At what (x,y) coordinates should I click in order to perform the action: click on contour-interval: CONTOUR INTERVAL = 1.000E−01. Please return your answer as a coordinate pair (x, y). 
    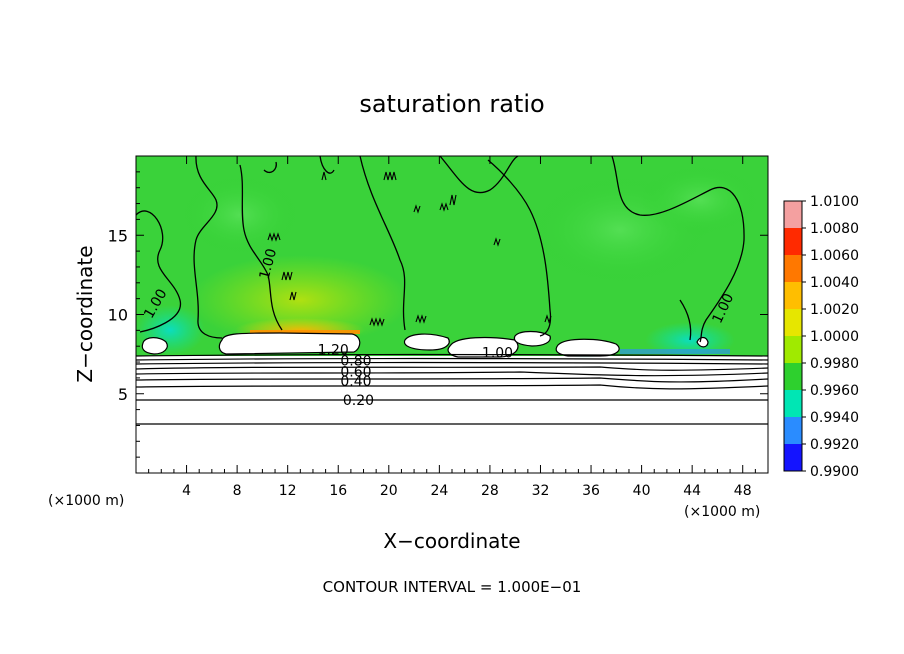
    Looking at the image, I should click on (452, 587).